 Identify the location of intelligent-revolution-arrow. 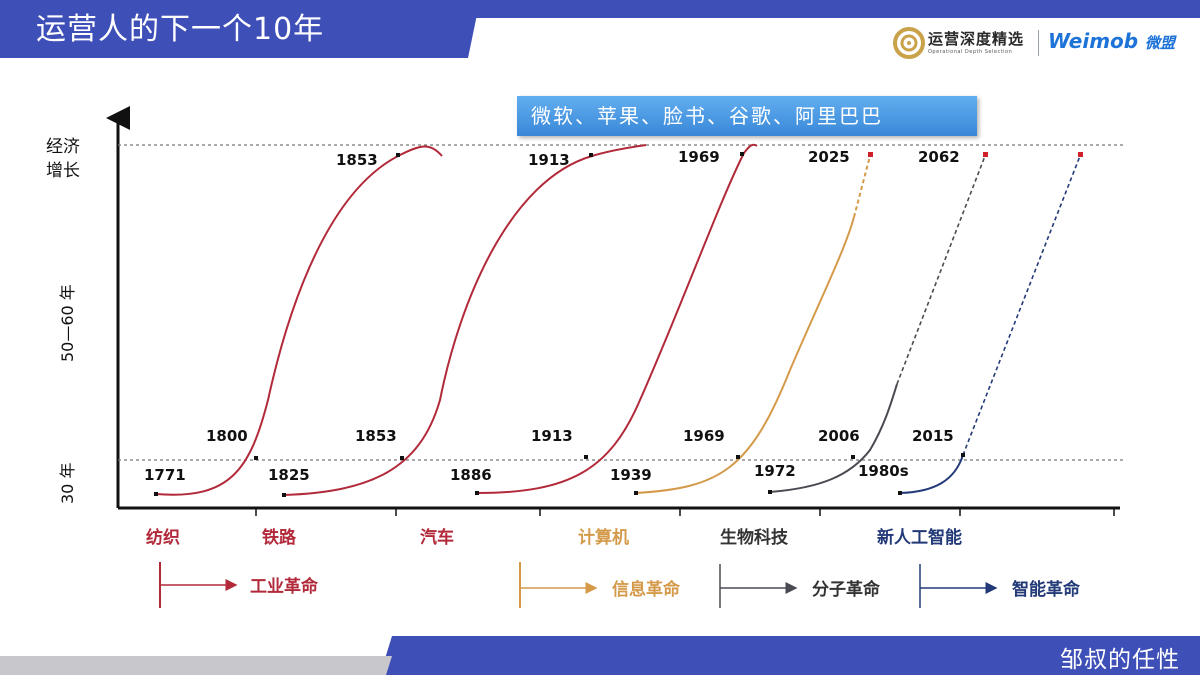
(958, 586).